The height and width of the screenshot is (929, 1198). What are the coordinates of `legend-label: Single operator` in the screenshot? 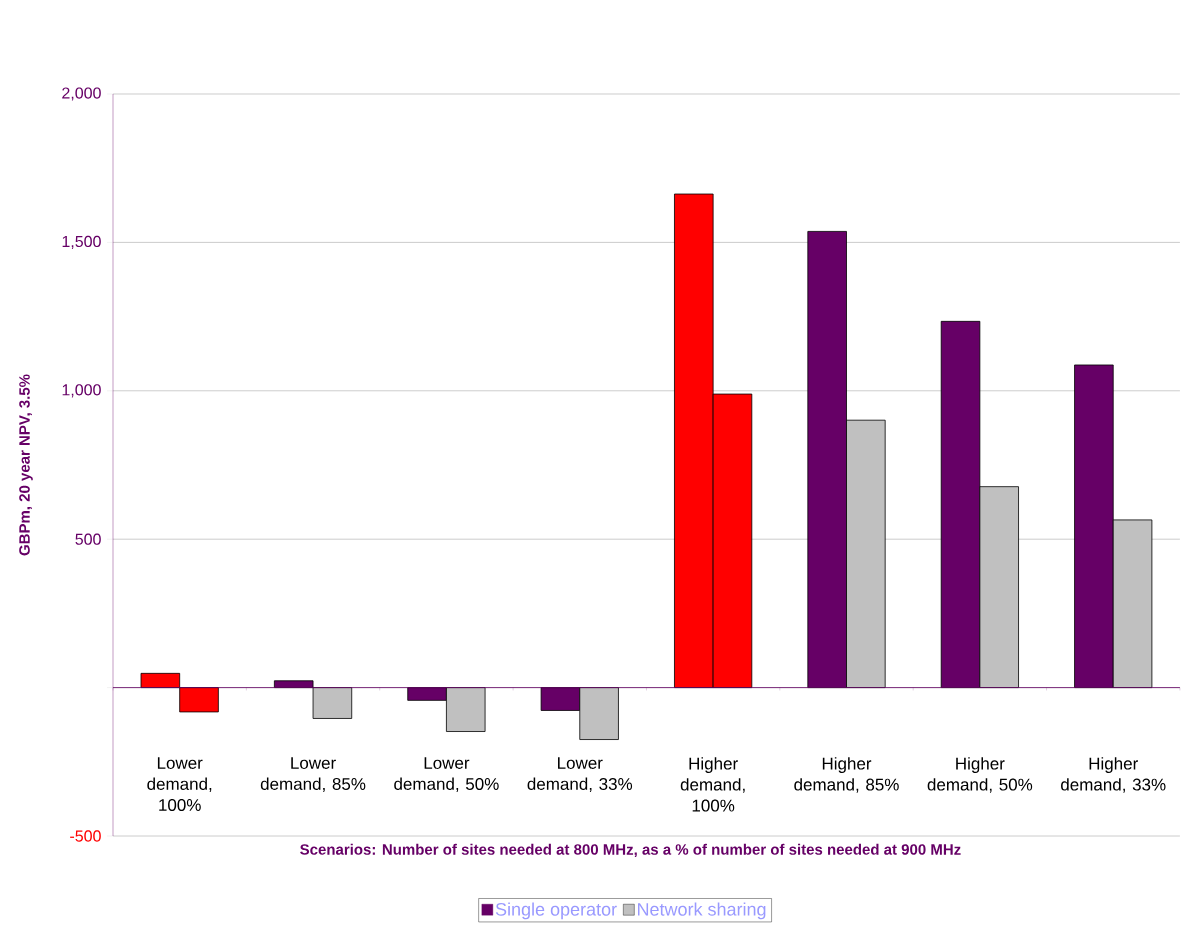 It's located at (556, 911).